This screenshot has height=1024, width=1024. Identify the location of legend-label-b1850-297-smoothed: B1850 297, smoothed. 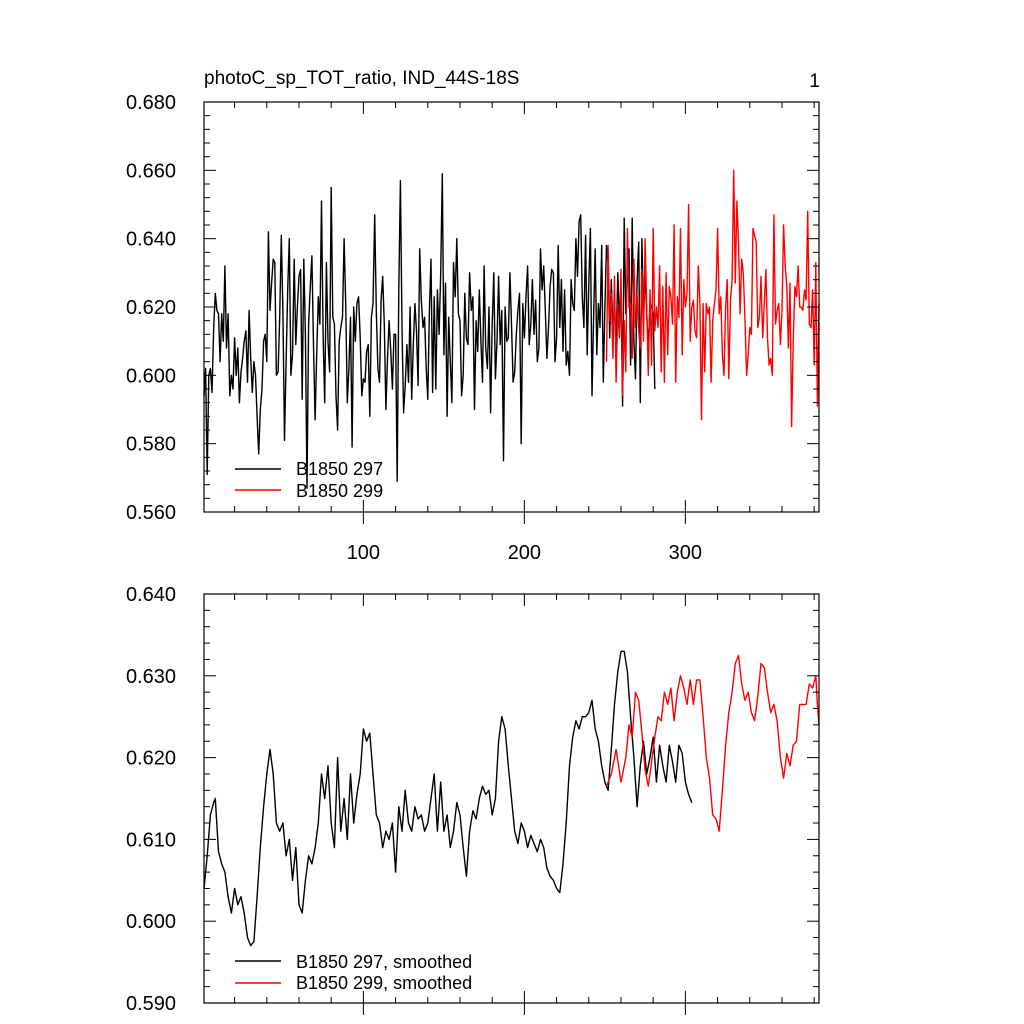
(384, 962).